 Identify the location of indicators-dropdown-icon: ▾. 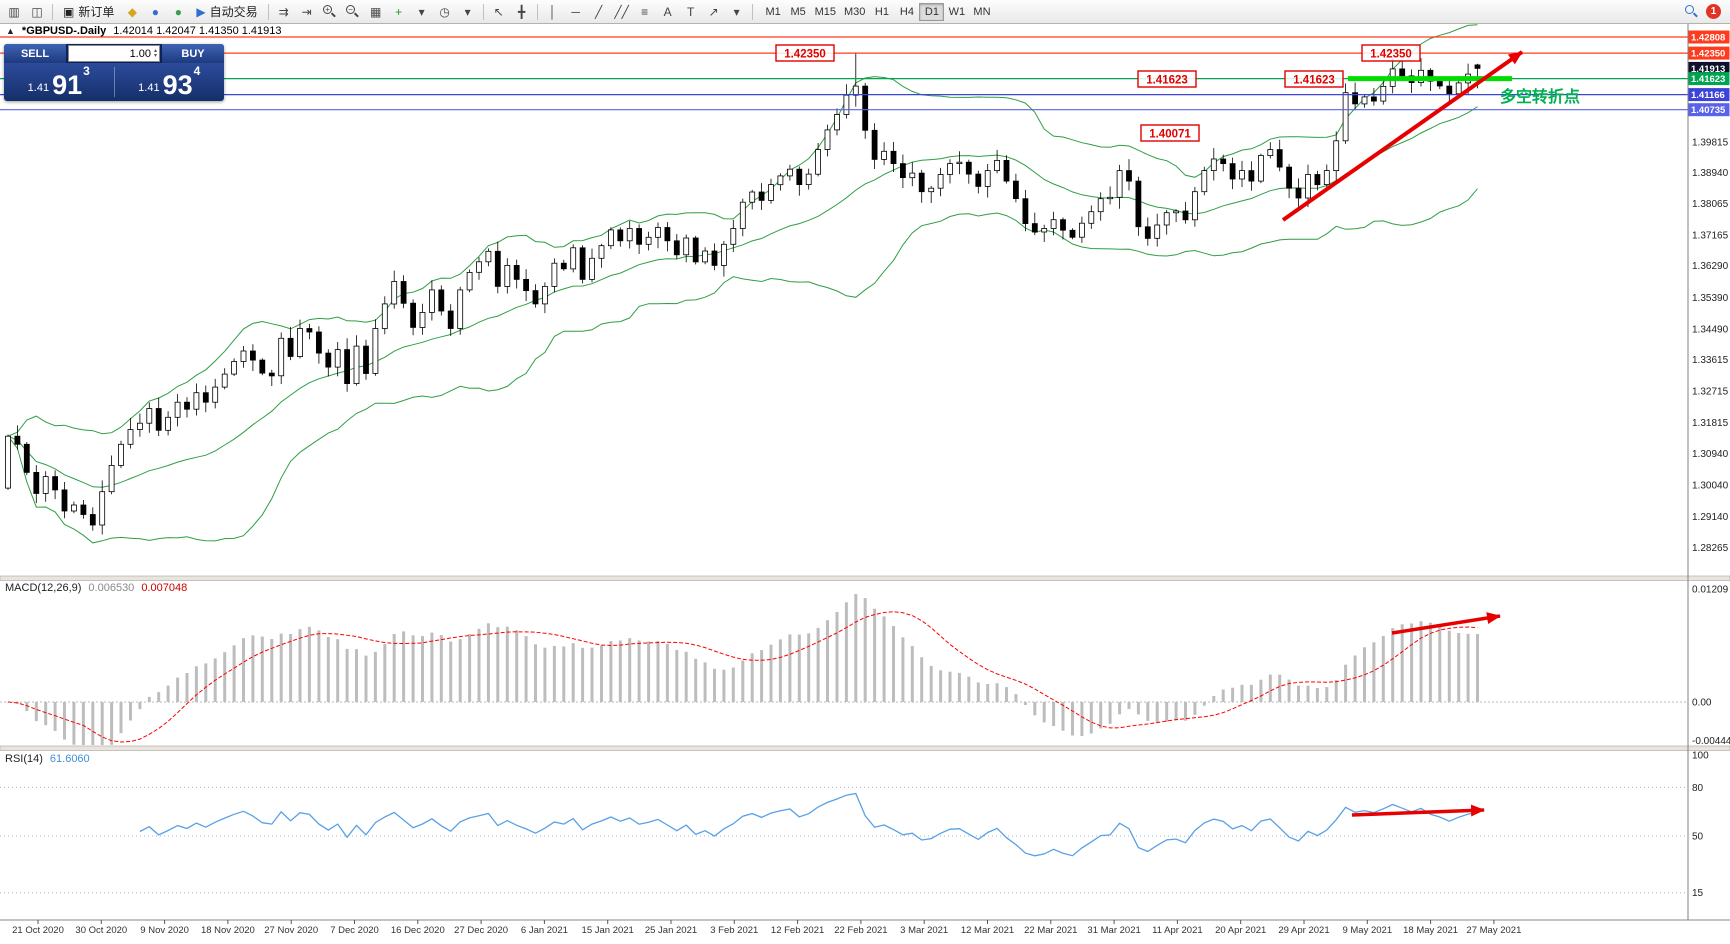
(422, 12).